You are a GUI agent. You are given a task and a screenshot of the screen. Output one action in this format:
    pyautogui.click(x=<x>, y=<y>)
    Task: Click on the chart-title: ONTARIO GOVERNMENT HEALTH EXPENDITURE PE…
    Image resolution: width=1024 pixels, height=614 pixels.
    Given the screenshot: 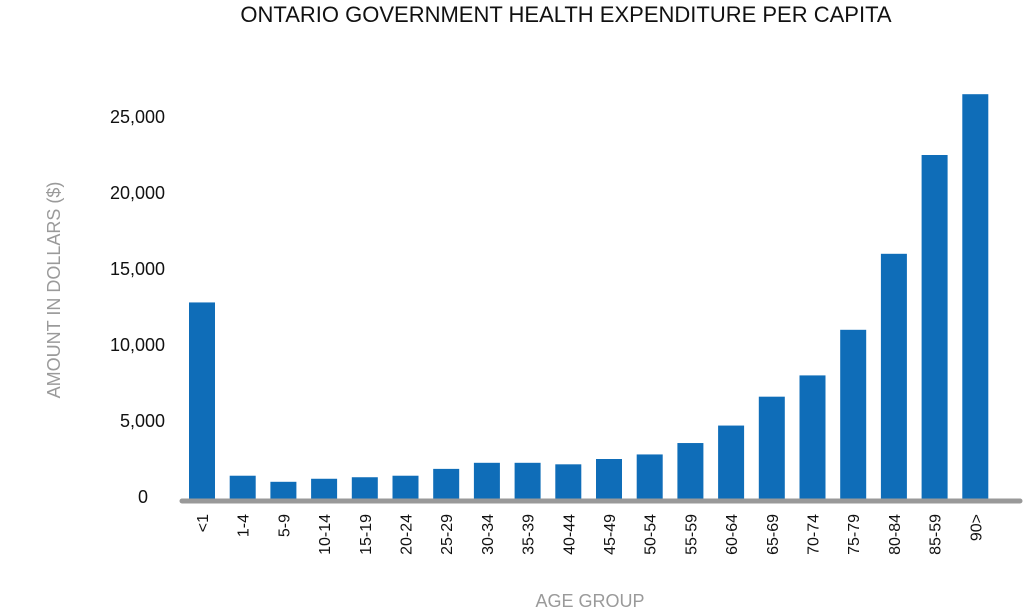 What is the action you would take?
    pyautogui.click(x=565, y=14)
    